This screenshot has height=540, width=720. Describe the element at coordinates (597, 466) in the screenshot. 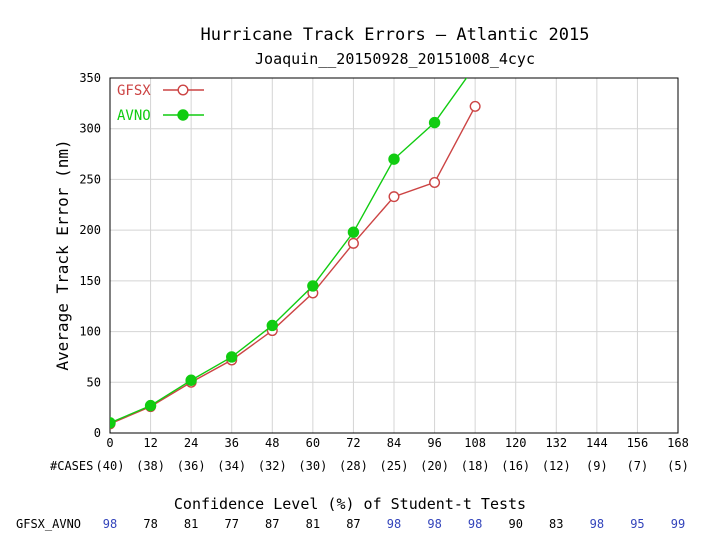

I see `case-count: (9)` at that location.